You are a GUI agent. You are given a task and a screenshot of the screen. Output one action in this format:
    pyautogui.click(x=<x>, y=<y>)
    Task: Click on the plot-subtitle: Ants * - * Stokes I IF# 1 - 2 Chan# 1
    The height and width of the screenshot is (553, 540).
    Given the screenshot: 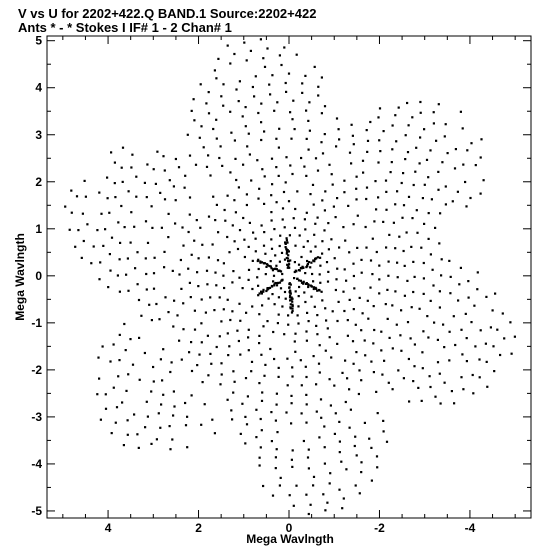 What is the action you would take?
    pyautogui.click(x=125, y=27)
    